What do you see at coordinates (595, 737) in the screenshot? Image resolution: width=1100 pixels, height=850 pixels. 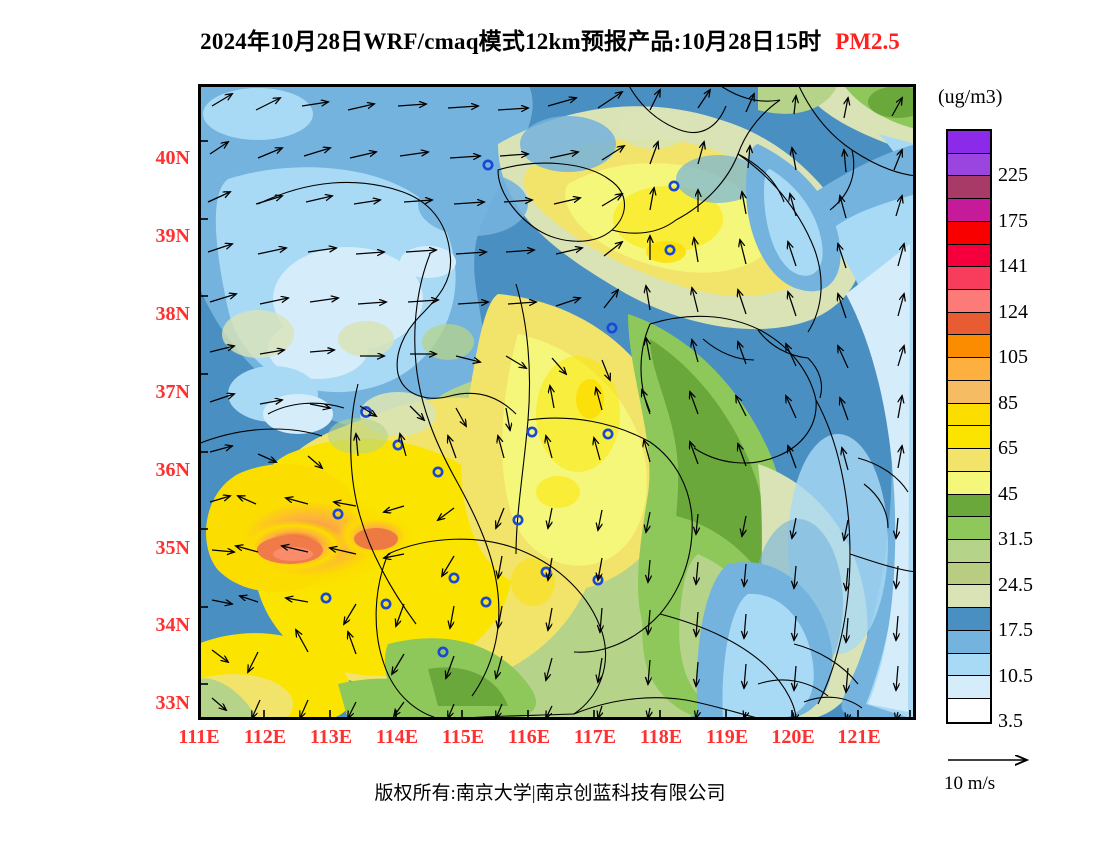 I see `x-axis-label-117e: 117E` at bounding box center [595, 737].